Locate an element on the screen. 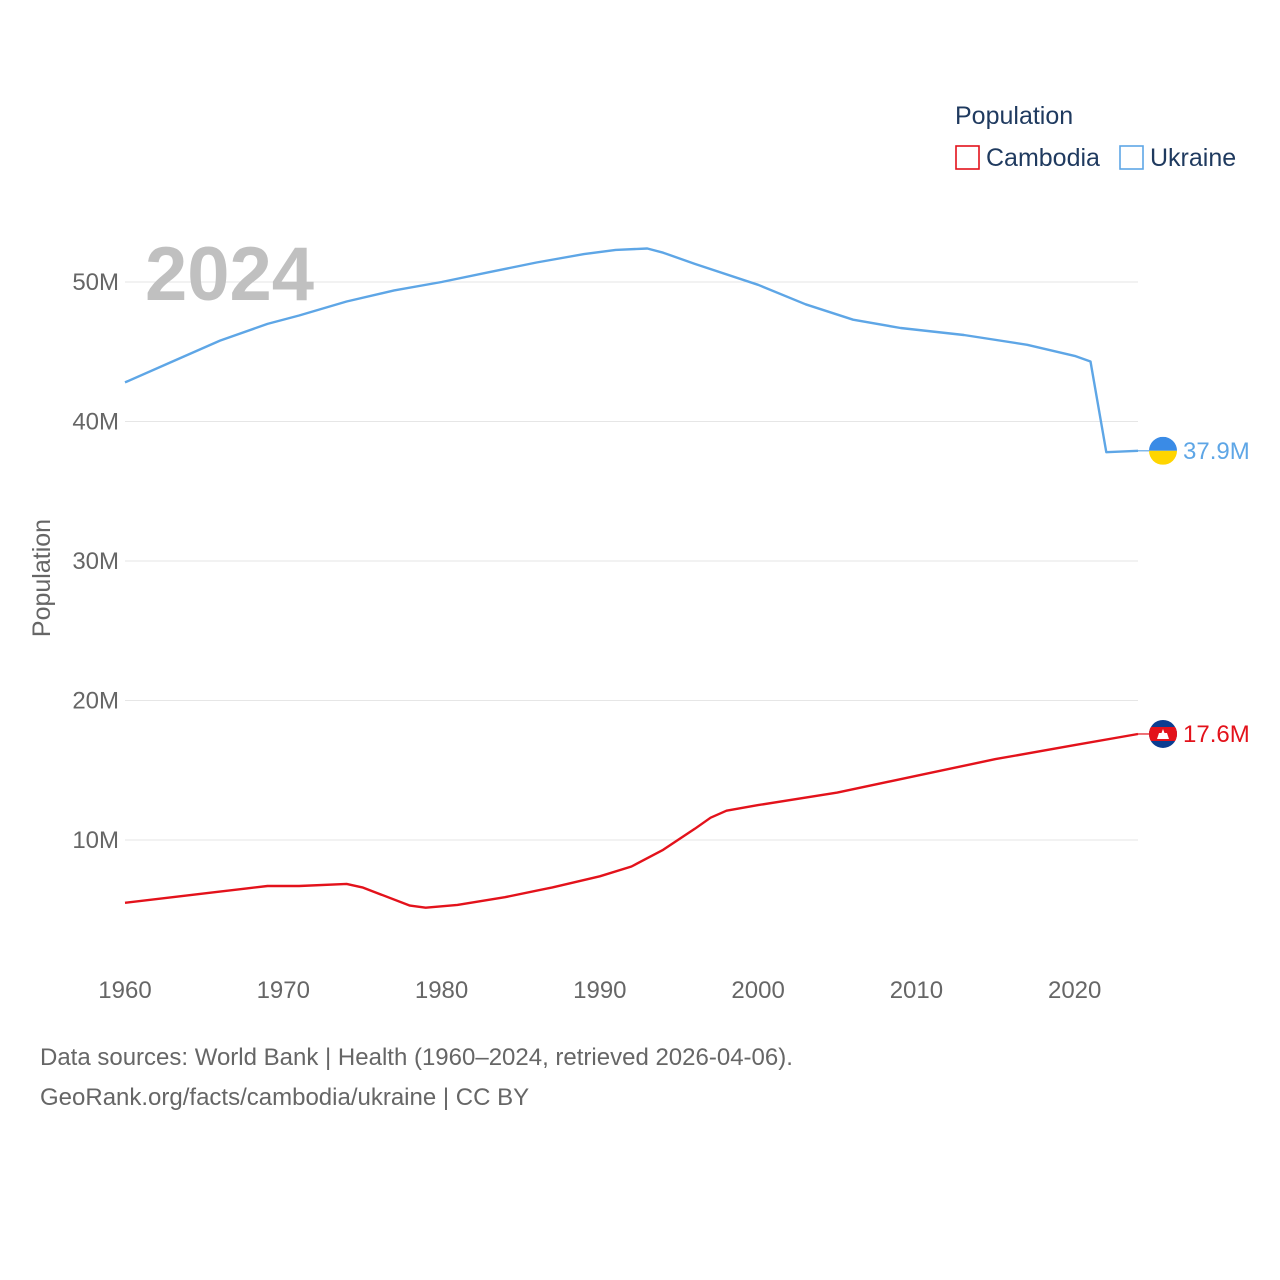  cambodia-line is located at coordinates (631, 820).